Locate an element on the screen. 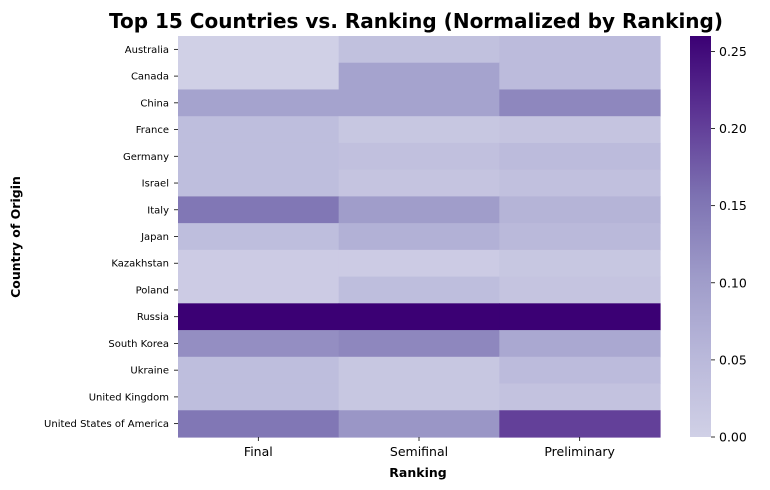 This screenshot has height=490, width=770. x-tick-labels: Final Semifinal Preliminary is located at coordinates (430, 448).